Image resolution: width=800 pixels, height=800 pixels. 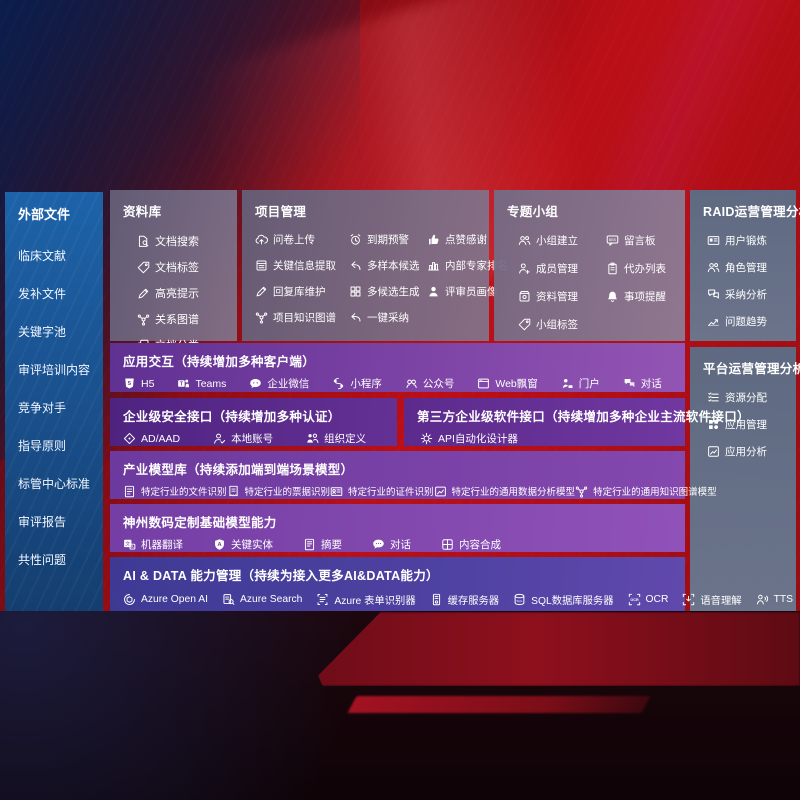 What do you see at coordinates (138, 383) in the screenshot?
I see `feature-item: 5 H5` at bounding box center [138, 383].